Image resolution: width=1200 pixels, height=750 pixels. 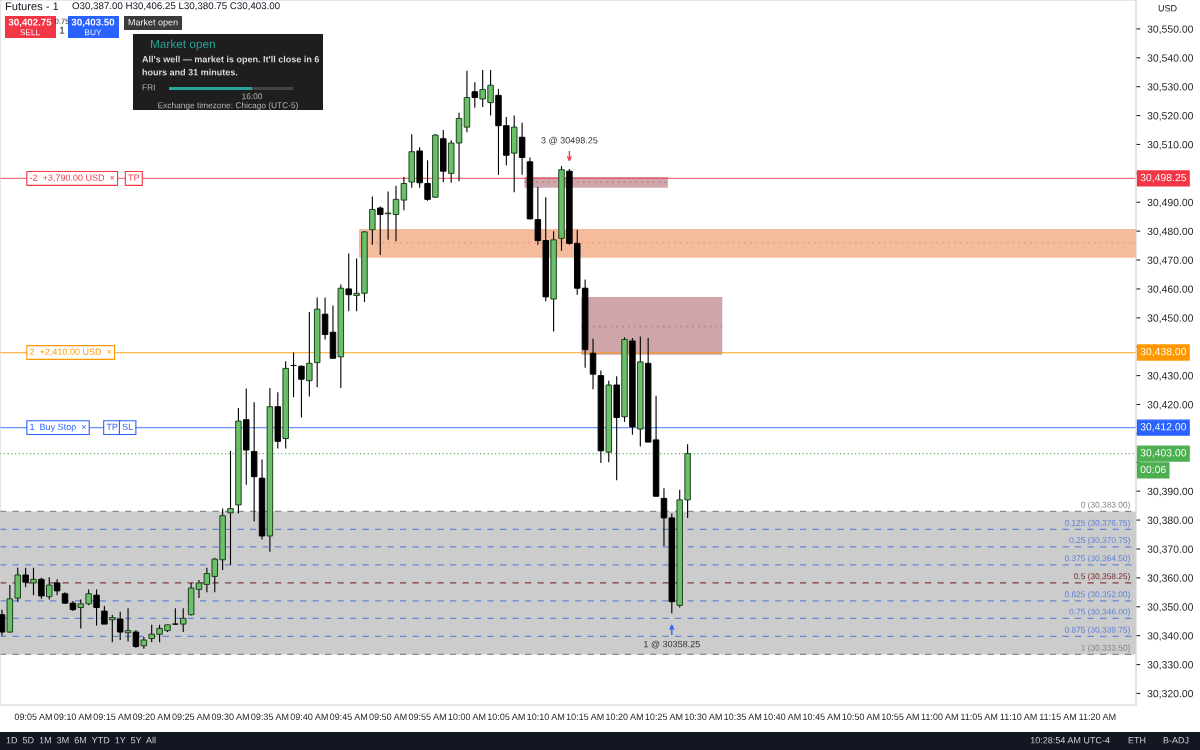 I want to click on x-tick-label: 10:55 AM, so click(x=900, y=716).